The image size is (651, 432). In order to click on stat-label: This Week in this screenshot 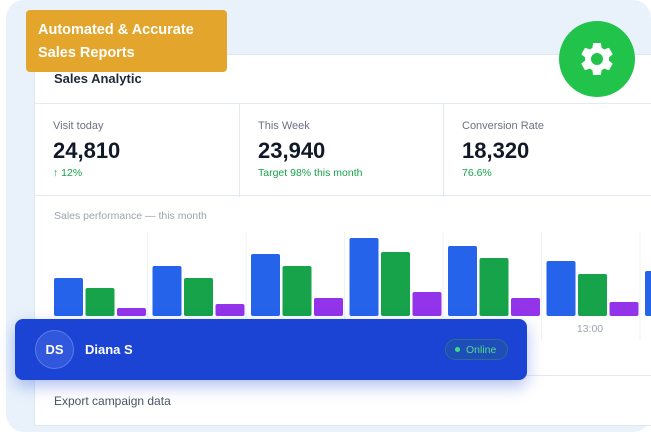, I will do `click(284, 126)`.